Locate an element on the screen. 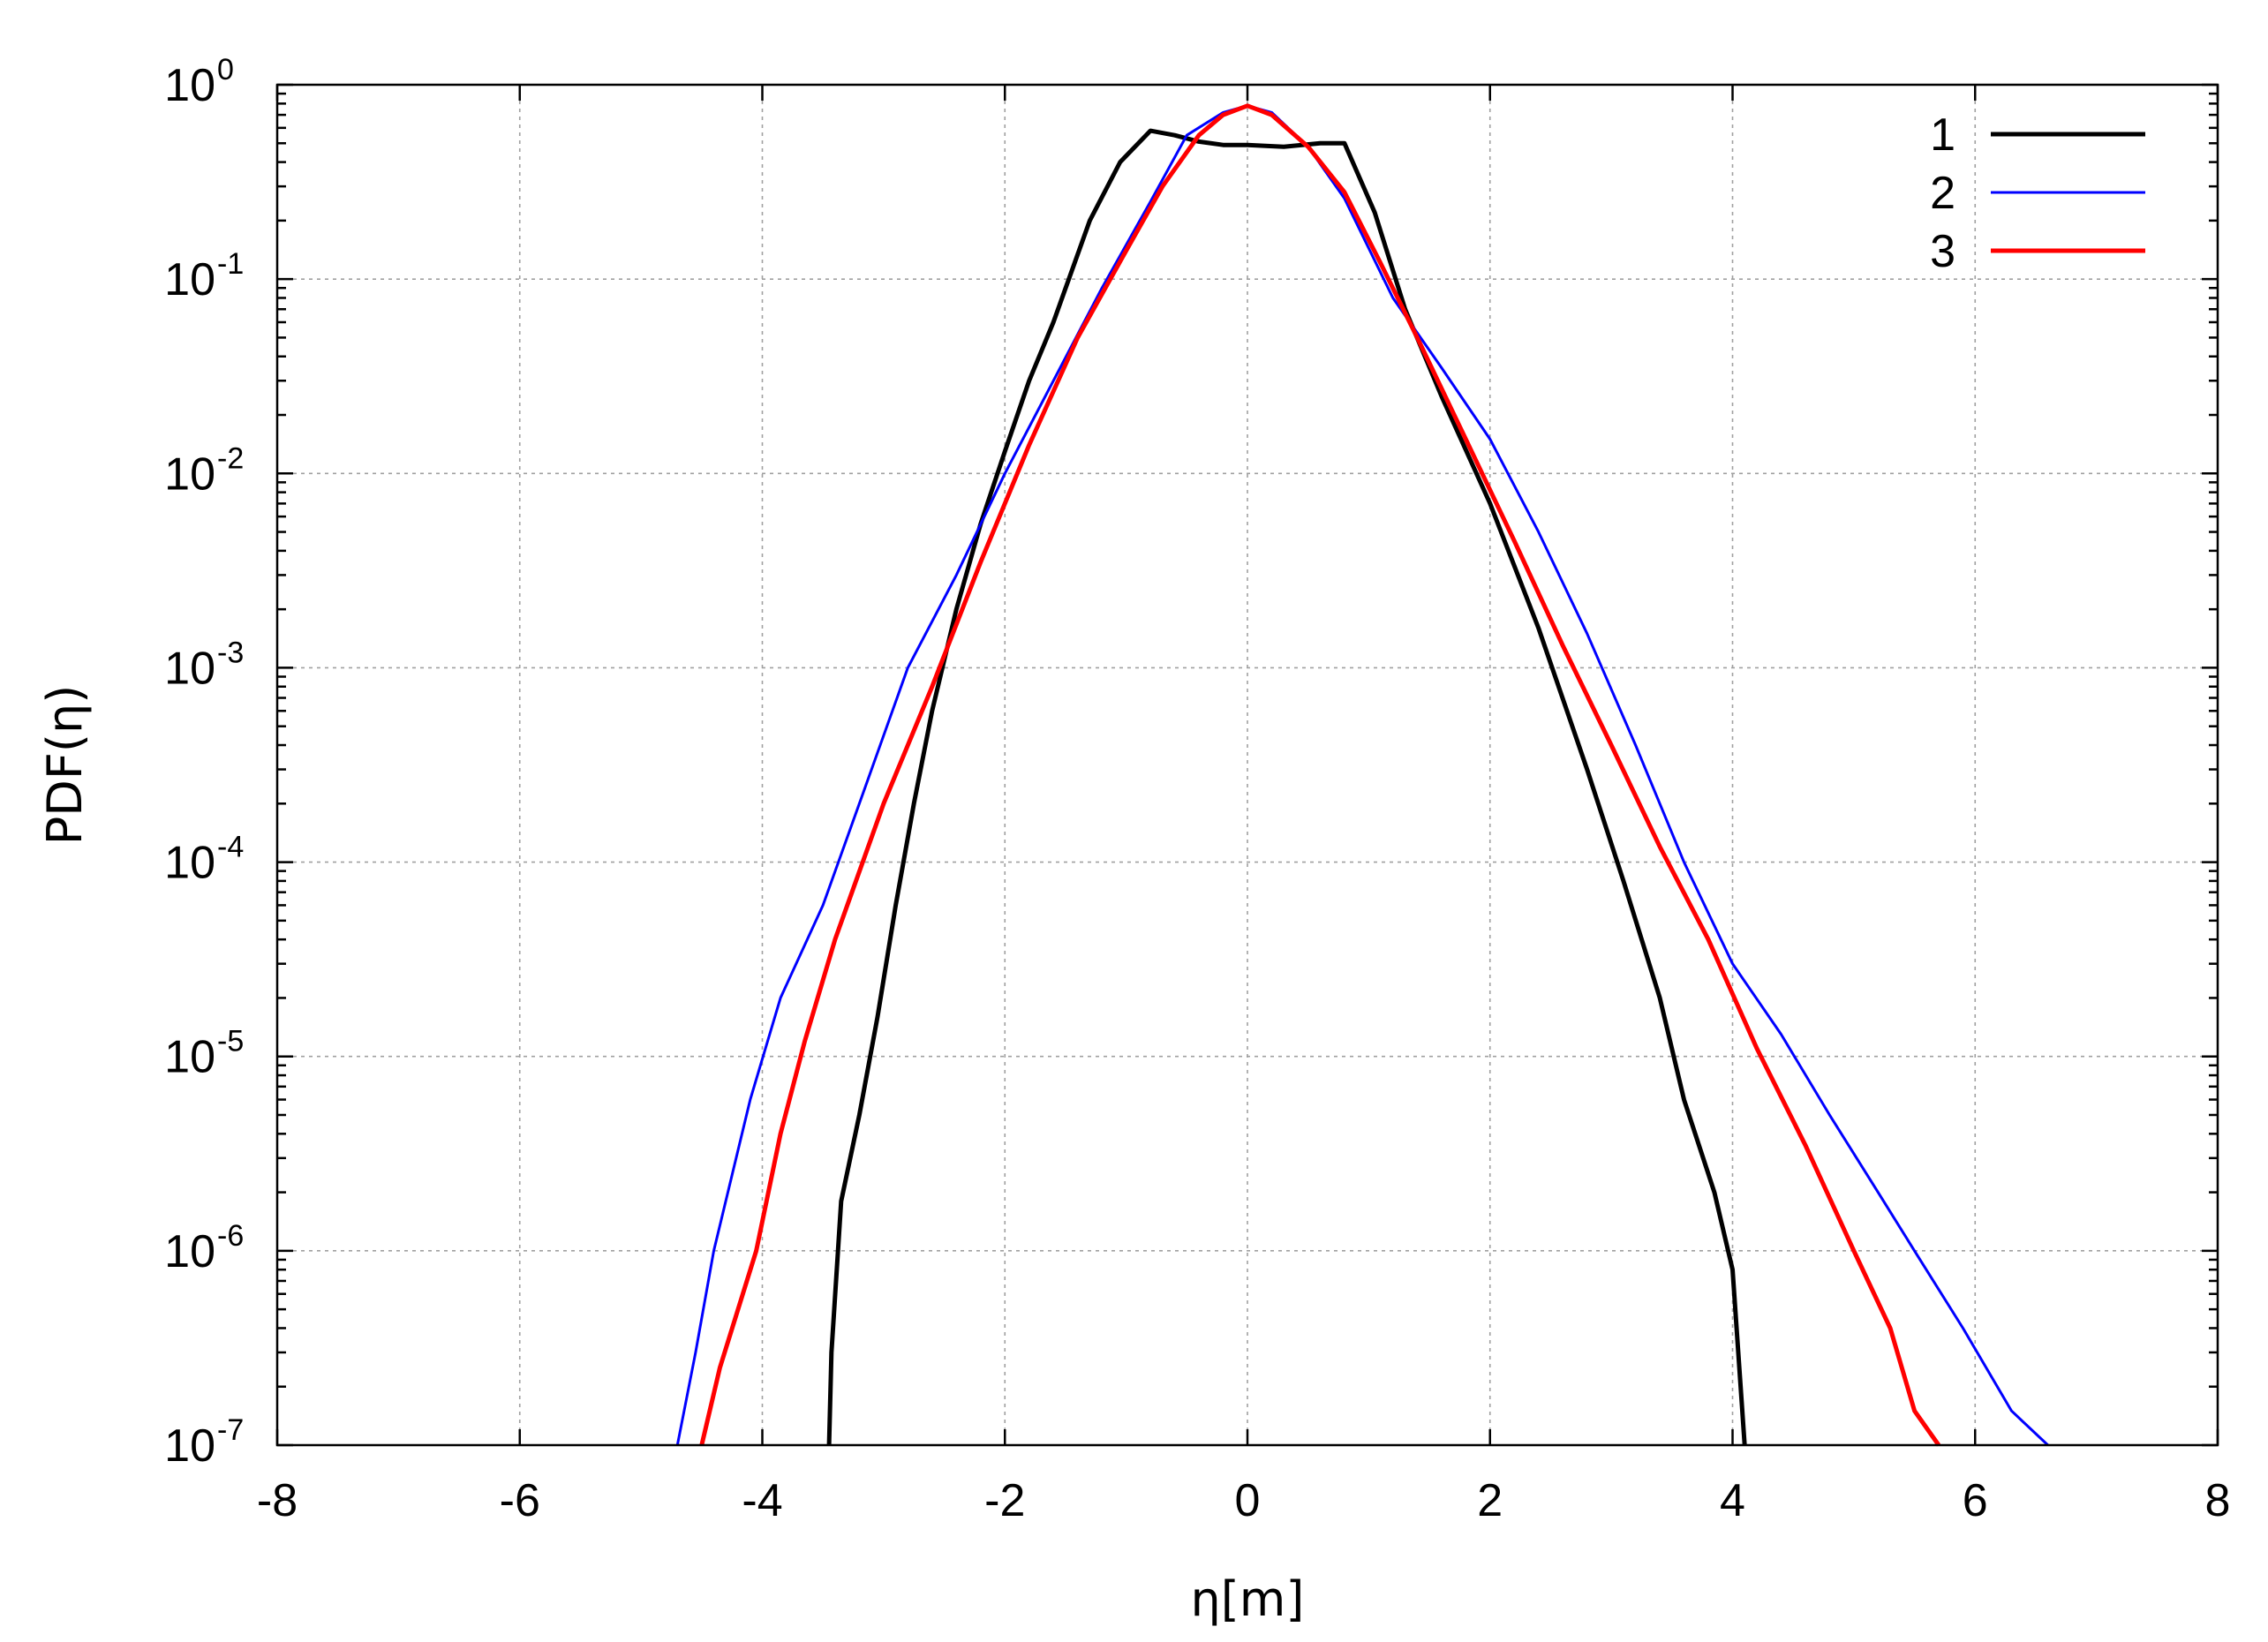 The height and width of the screenshot is (1642, 2268). y-tick-exponent: -6 is located at coordinates (230, 1236).